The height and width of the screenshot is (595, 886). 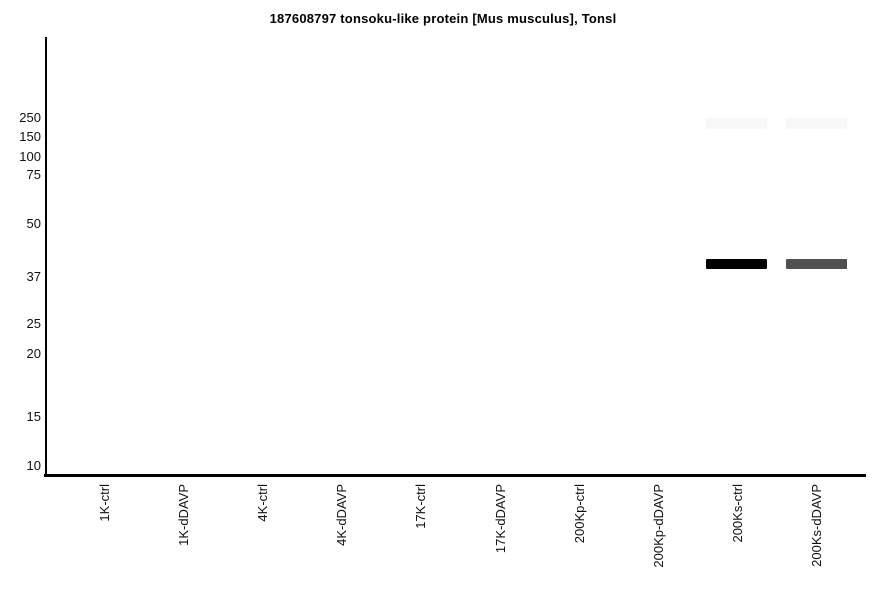 What do you see at coordinates (658, 526) in the screenshot?
I see `x-axis-lane-label: 200Kp-dDAVP` at bounding box center [658, 526].